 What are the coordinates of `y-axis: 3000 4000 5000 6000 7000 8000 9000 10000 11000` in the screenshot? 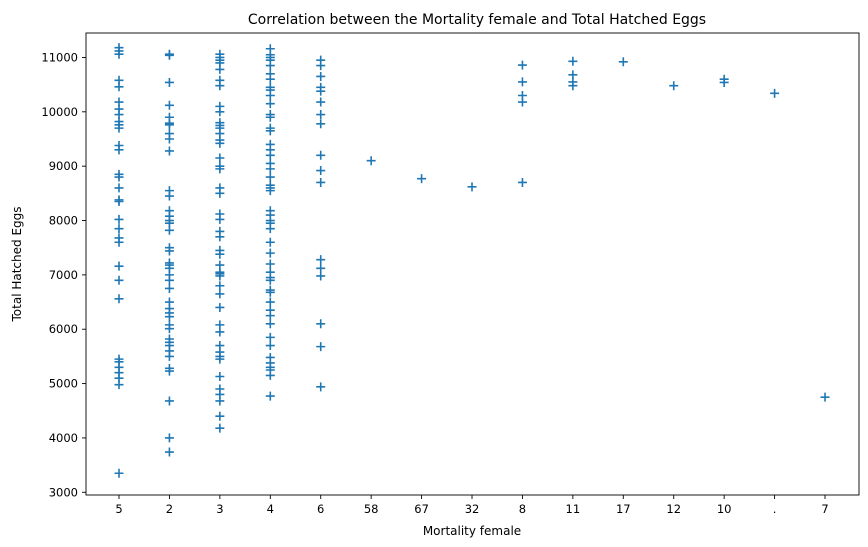 It's located at (63, 274).